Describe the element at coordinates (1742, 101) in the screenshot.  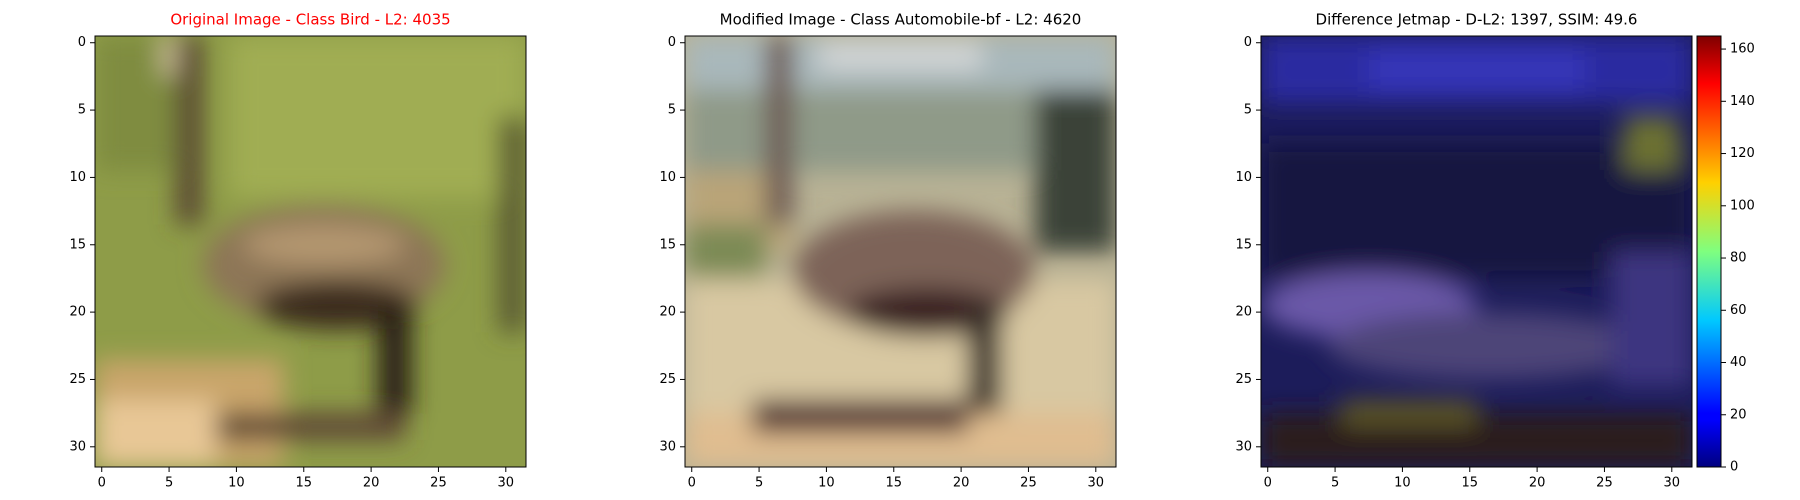
I see `colorbar-tick-label: 140` at that location.